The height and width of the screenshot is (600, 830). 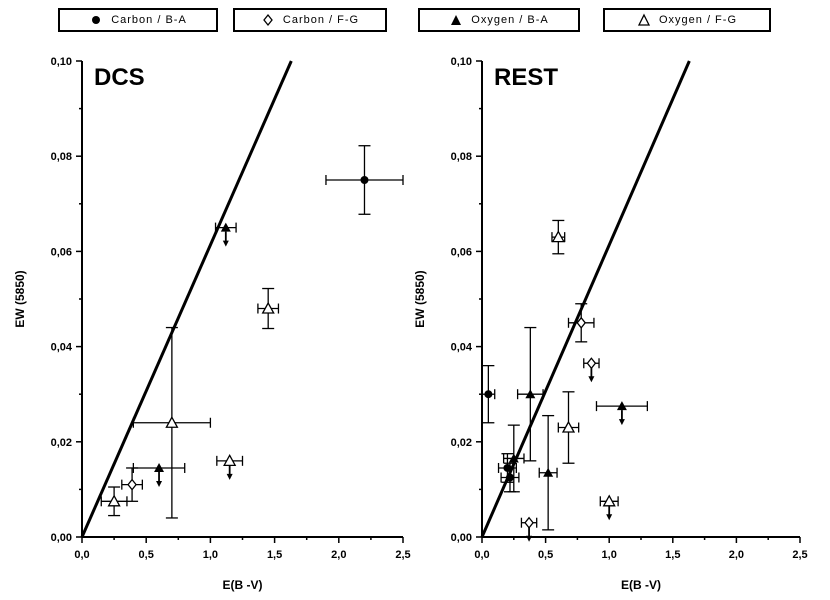 What do you see at coordinates (698, 20) in the screenshot?
I see `legend-label: Oxygen / F-G` at bounding box center [698, 20].